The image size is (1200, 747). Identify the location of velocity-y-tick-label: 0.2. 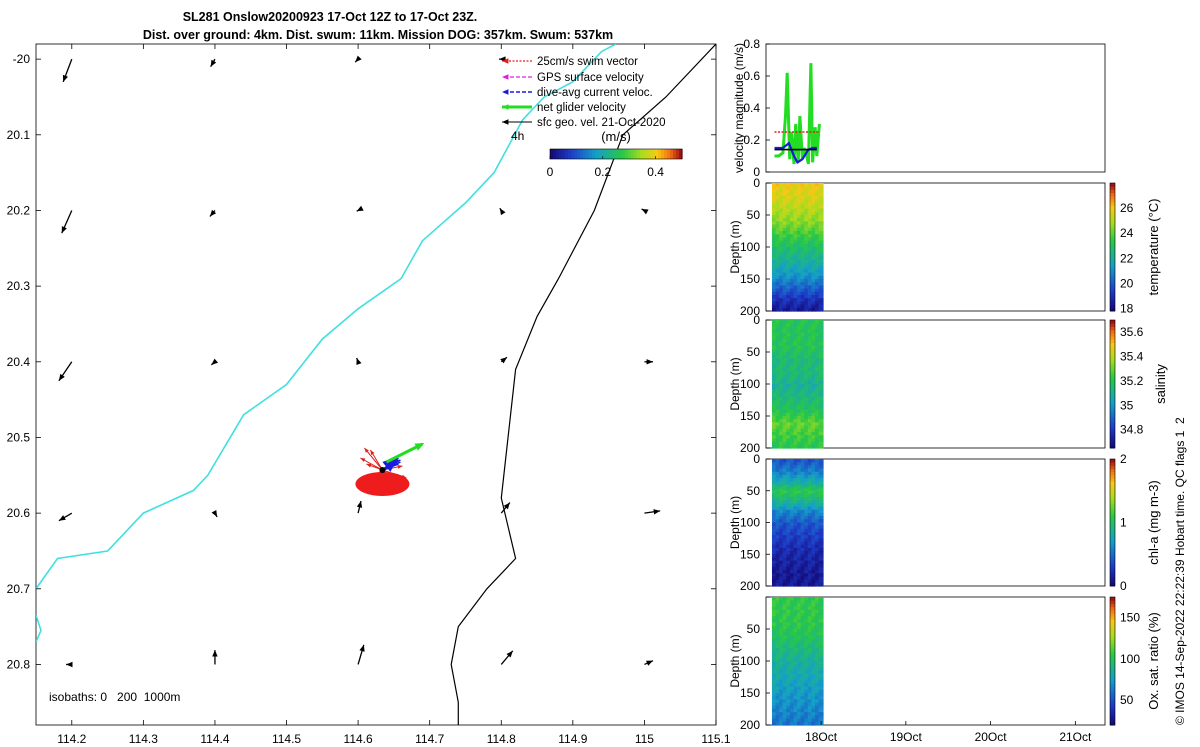
(751, 140).